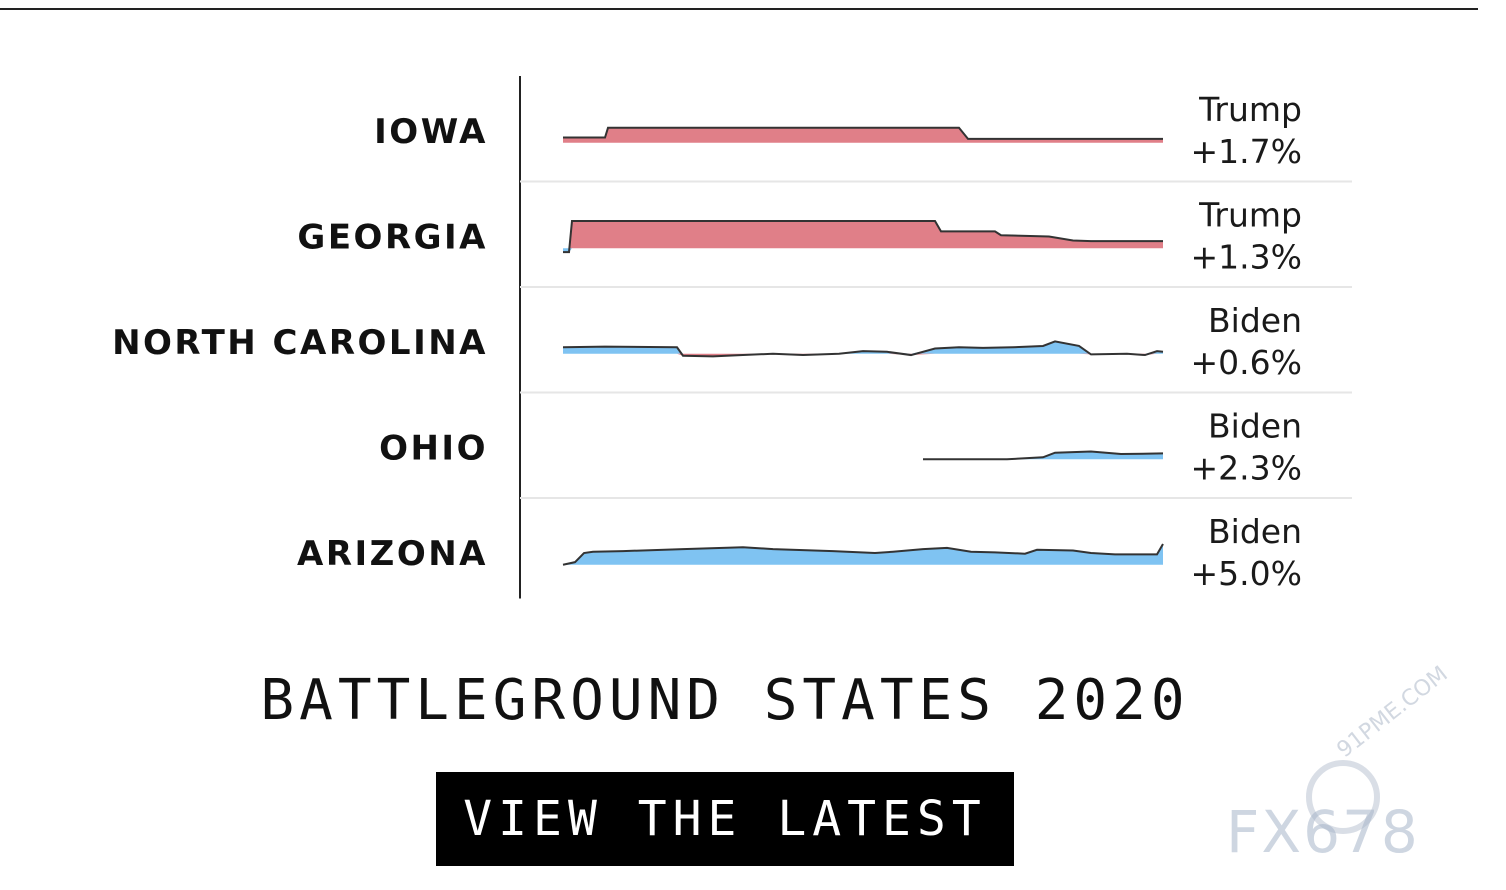 This screenshot has height=890, width=1506. Describe the element at coordinates (1247, 467) in the screenshot. I see `result-margin-ohio: +2.3%` at that location.